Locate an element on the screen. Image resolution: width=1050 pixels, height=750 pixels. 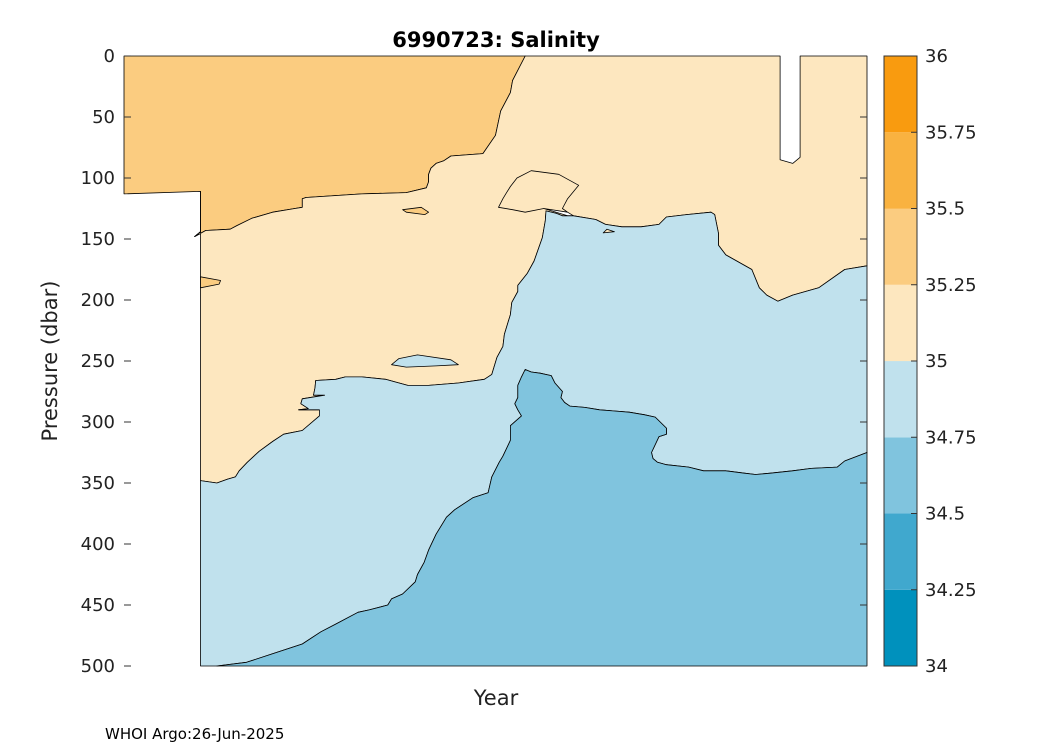
y-tick-label: 0 is located at coordinates (109, 56).